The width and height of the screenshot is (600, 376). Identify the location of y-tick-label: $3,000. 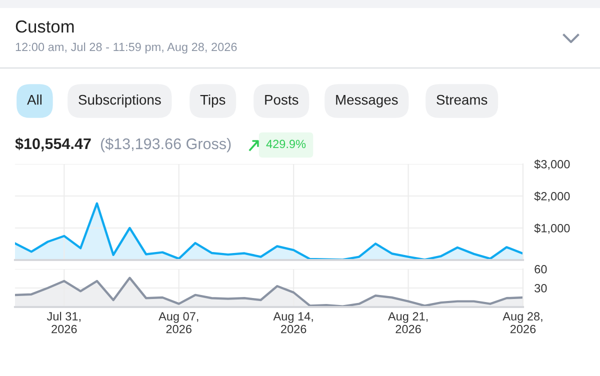
(552, 165).